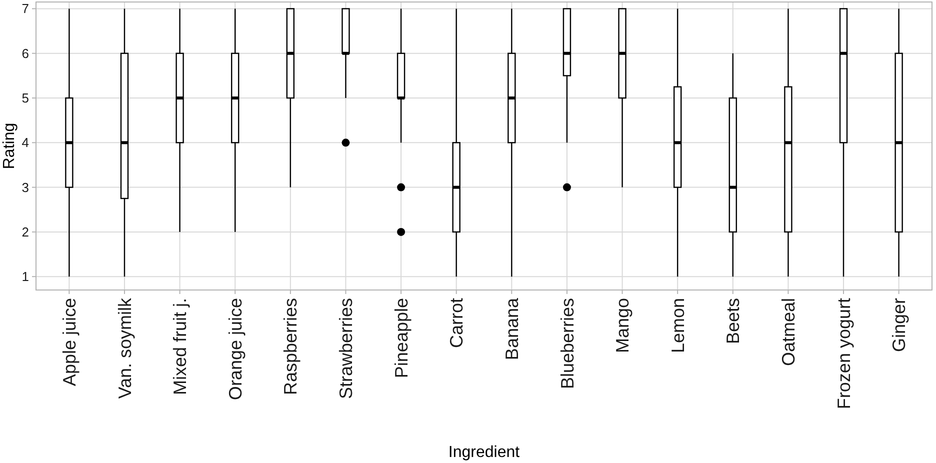 The height and width of the screenshot is (463, 936). Describe the element at coordinates (25, 276) in the screenshot. I see `y-tick-label: 1` at that location.